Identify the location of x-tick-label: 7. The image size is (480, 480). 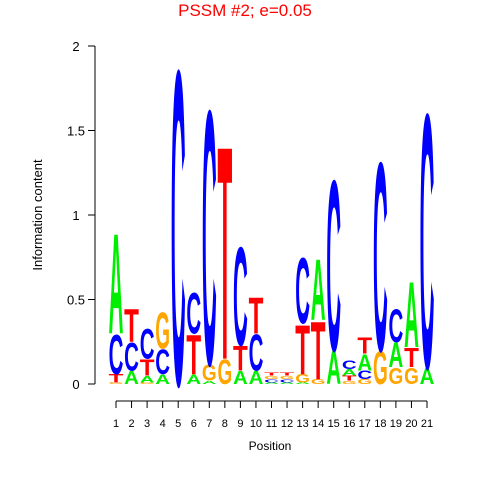
(209, 424).